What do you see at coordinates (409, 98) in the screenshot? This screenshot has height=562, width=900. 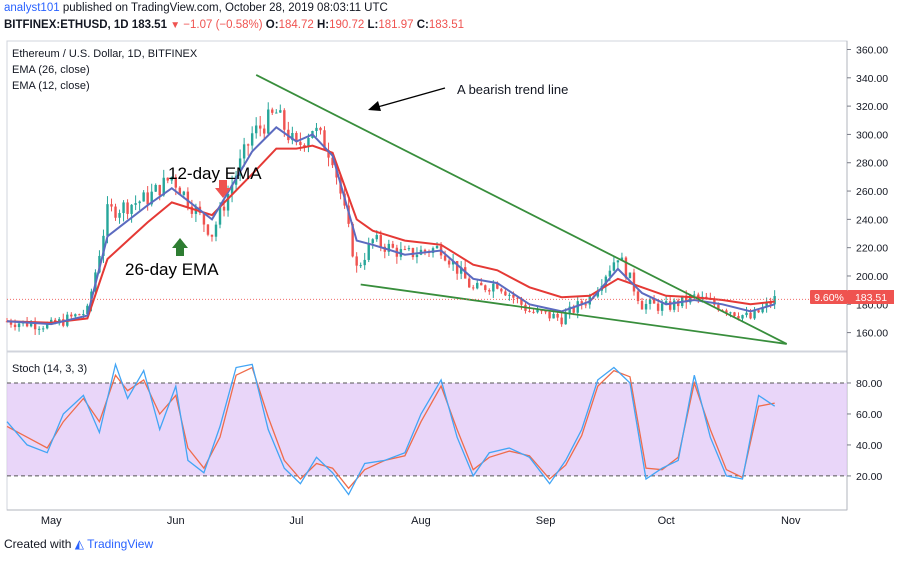 I see `annotation-arrow-line` at bounding box center [409, 98].